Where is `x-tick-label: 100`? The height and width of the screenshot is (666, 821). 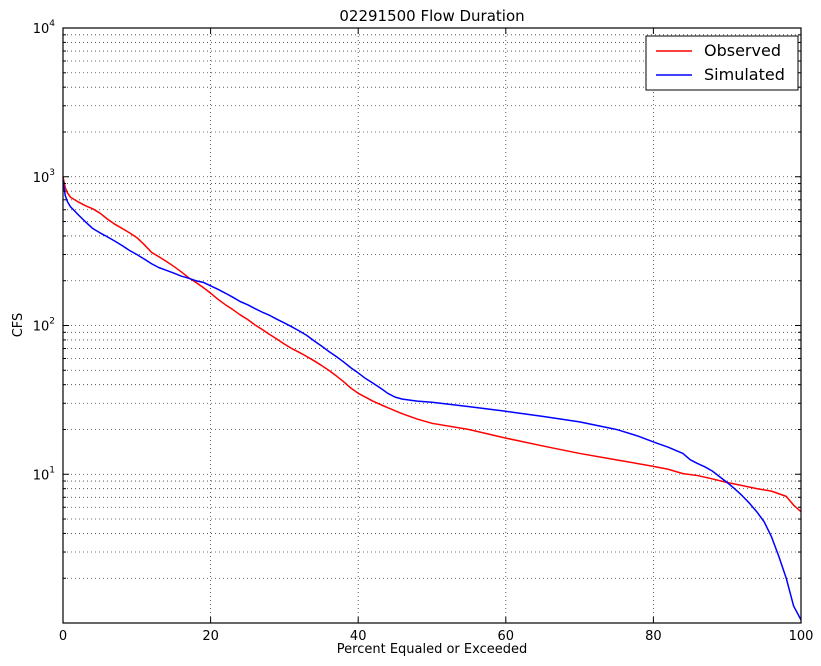
x-tick-label: 100 is located at coordinates (801, 636).